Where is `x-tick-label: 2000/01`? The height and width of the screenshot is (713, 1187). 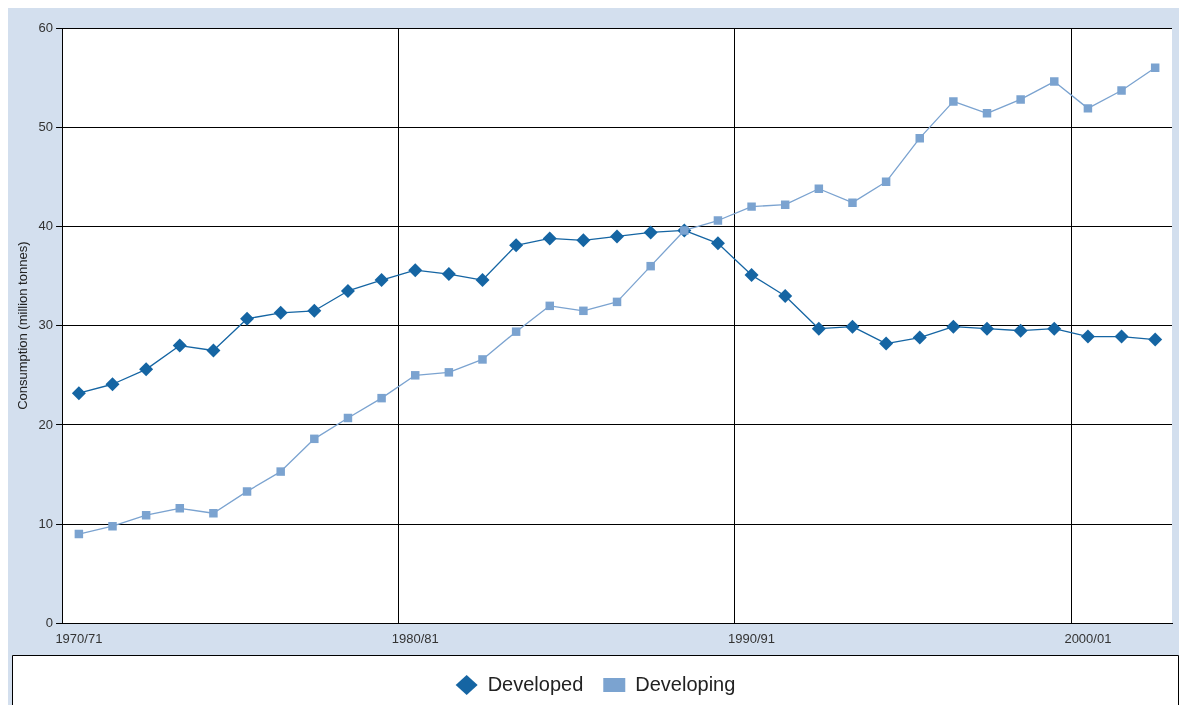 x-tick-label: 2000/01 is located at coordinates (1088, 638).